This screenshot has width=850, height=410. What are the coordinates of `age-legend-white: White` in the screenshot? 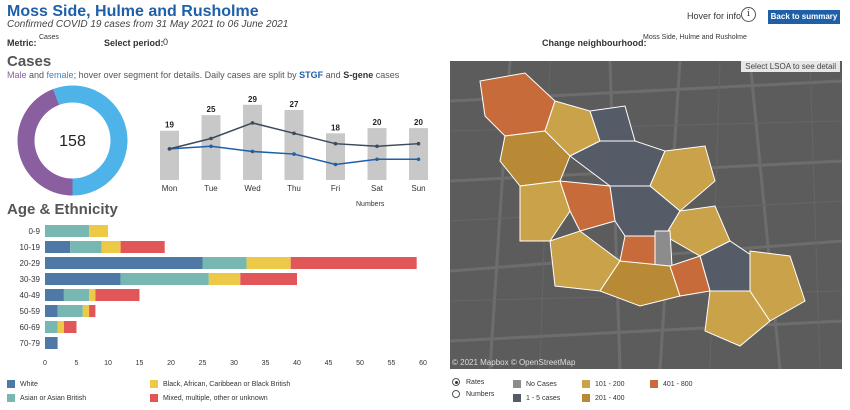 It's located at (22, 384).